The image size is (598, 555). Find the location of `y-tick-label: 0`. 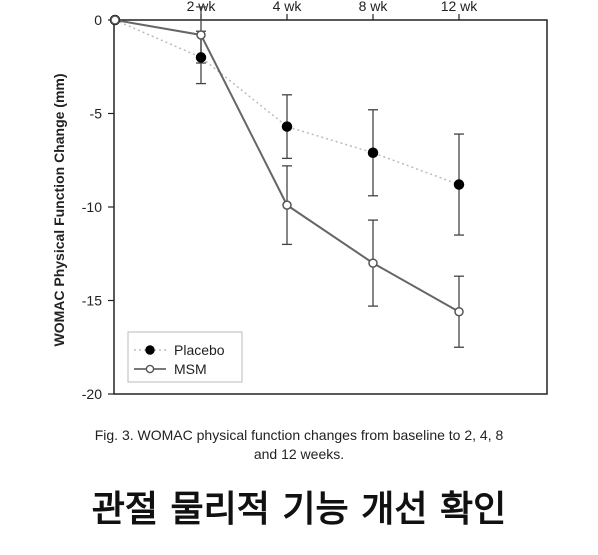

y-tick-label: 0 is located at coordinates (98, 20).